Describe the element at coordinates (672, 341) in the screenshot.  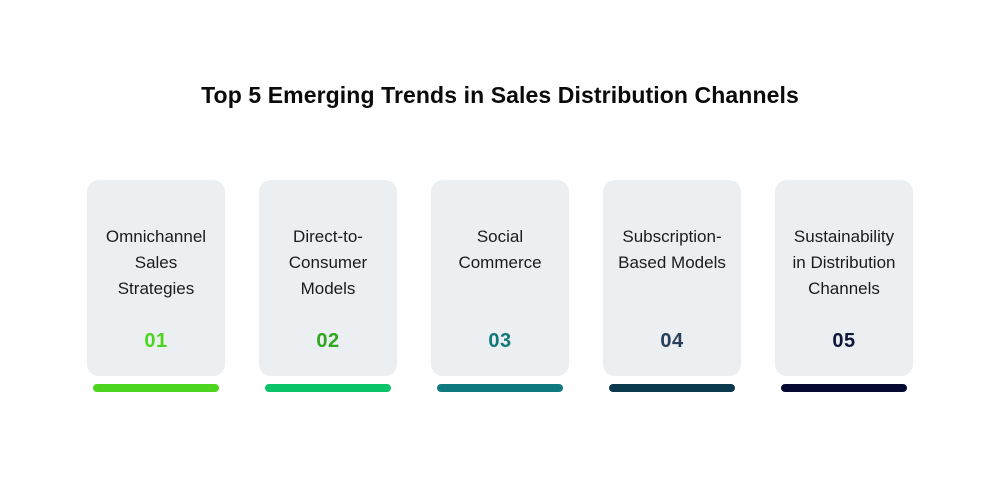
I see `trend-number: 04` at that location.